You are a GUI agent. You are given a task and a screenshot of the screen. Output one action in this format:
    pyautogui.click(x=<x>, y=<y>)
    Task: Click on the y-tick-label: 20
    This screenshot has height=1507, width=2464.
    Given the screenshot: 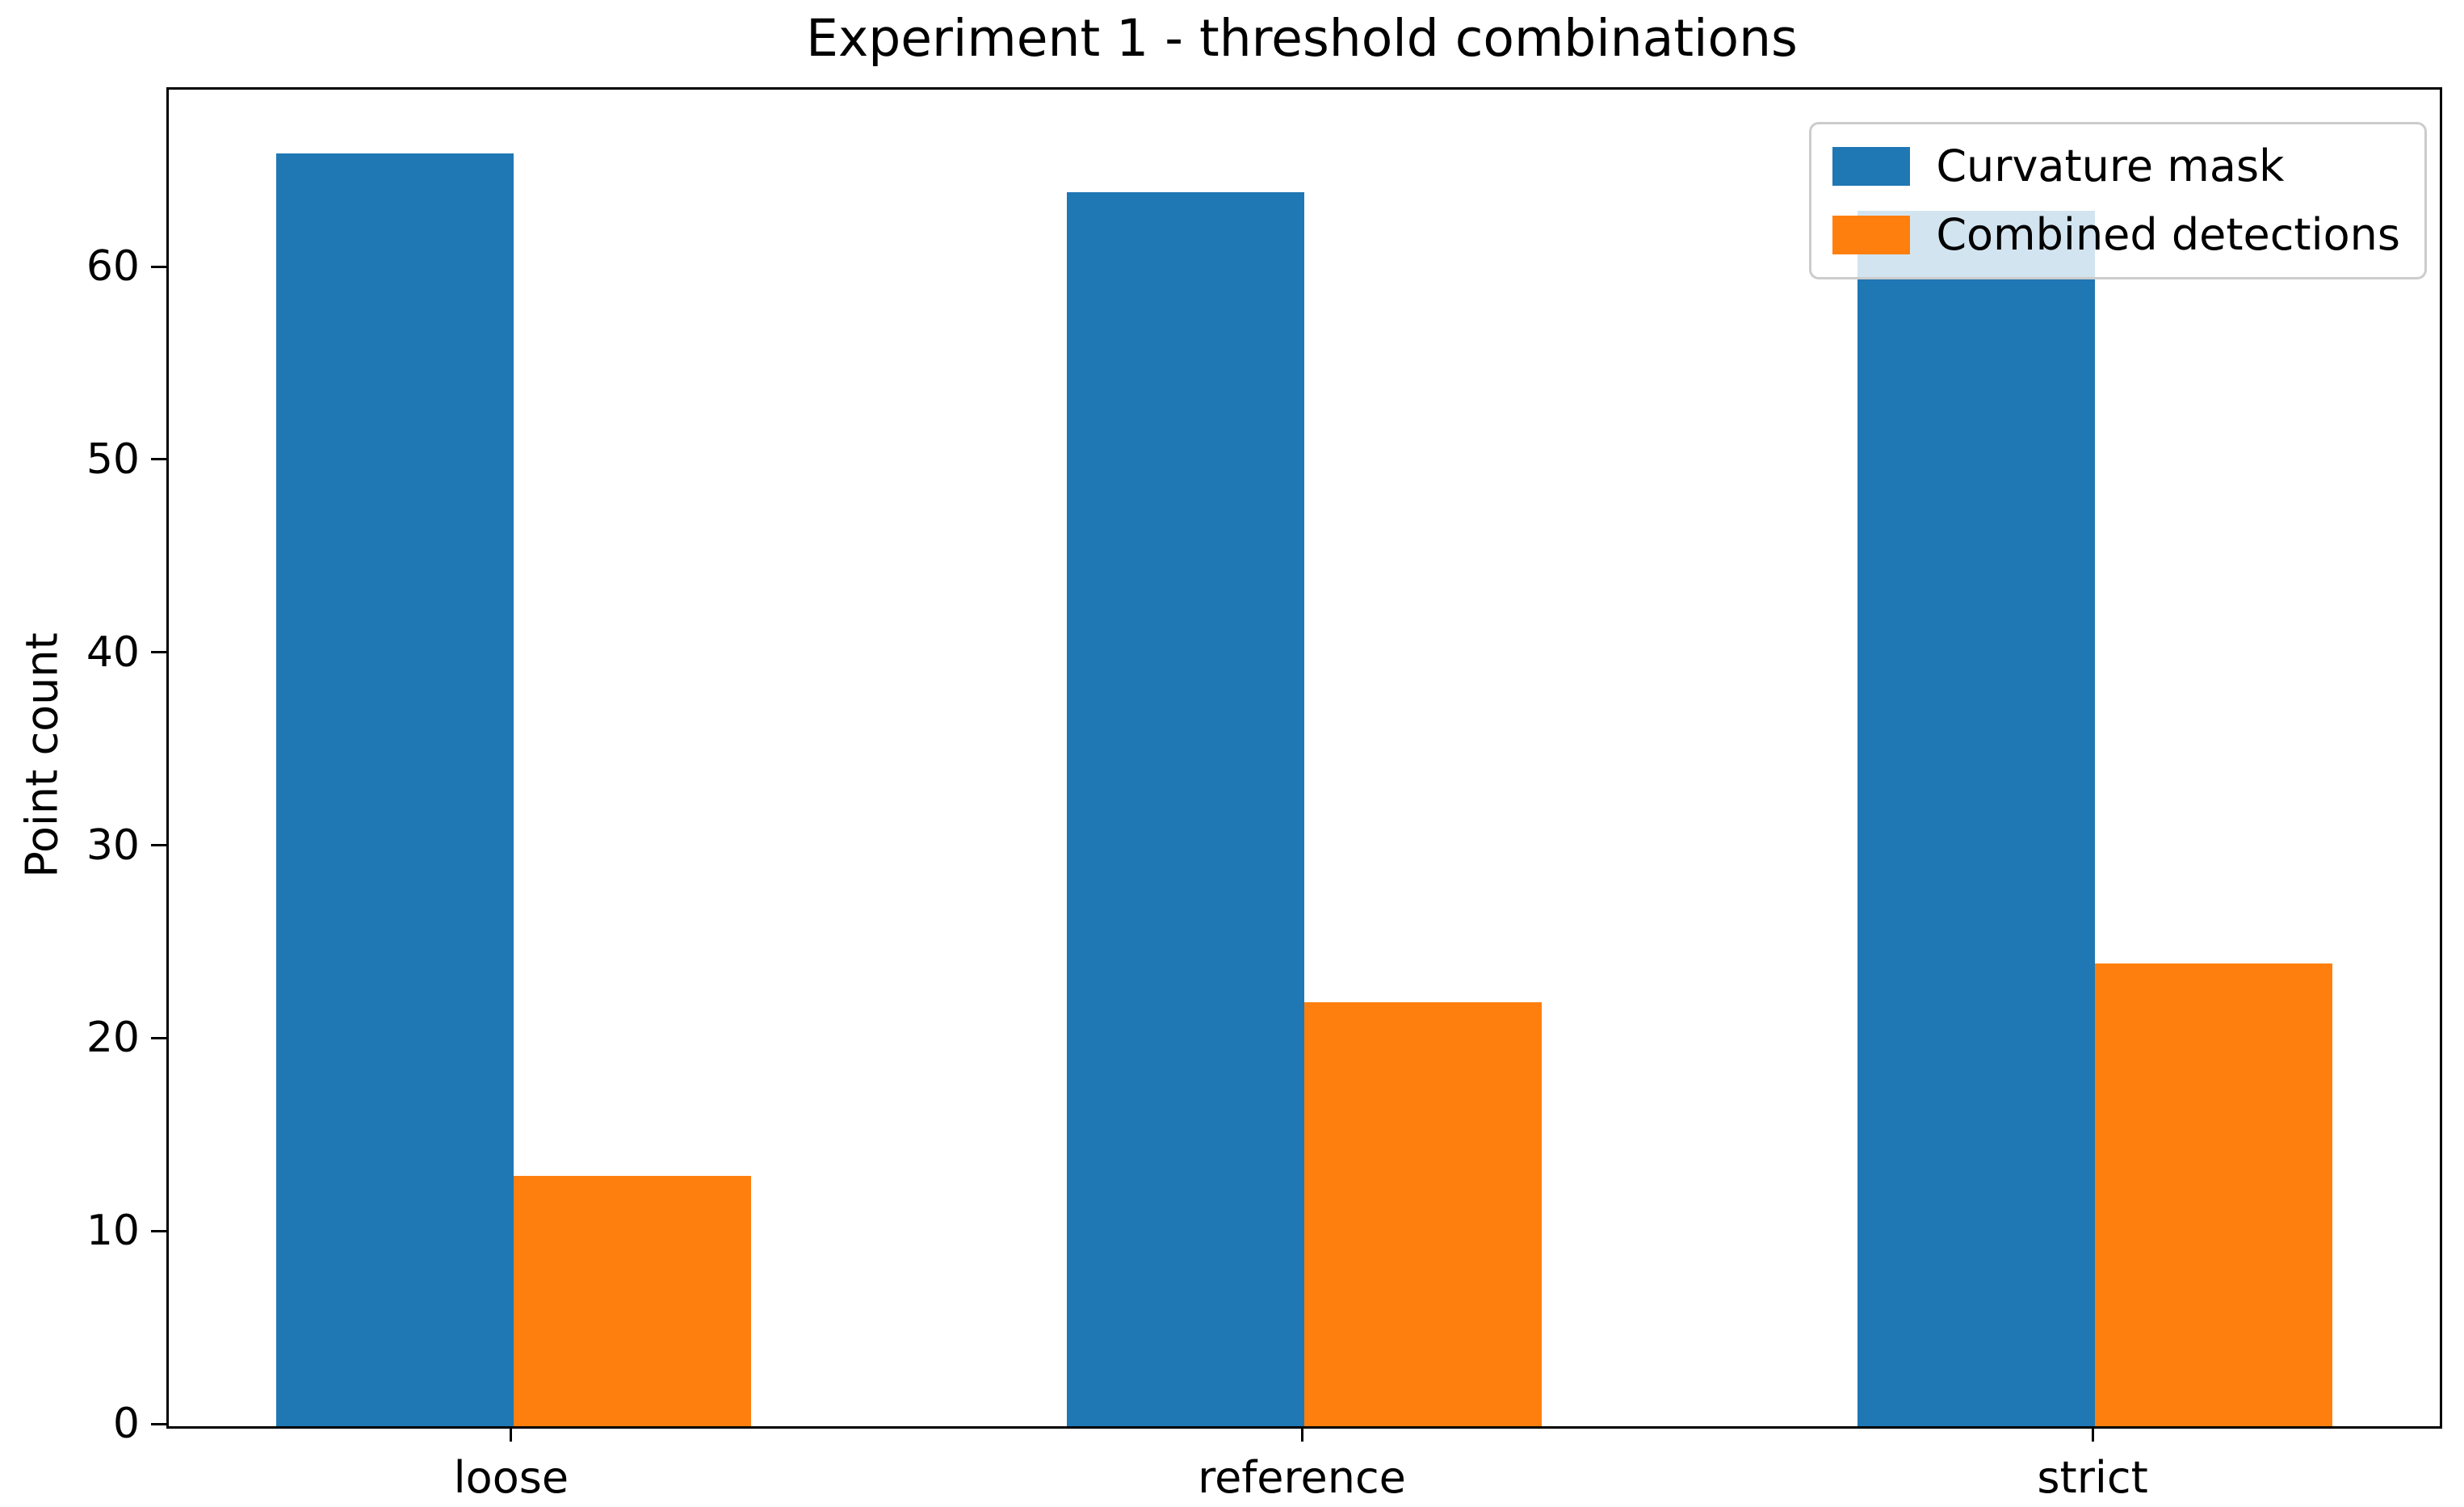 What is the action you would take?
    pyautogui.click(x=113, y=1038)
    